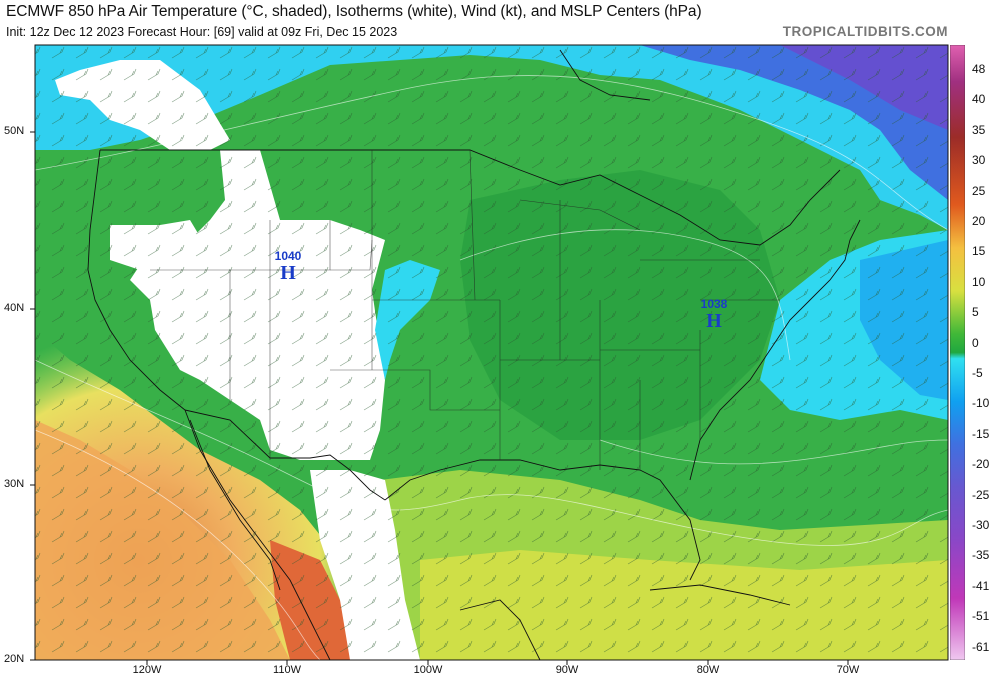  What do you see at coordinates (714, 304) in the screenshot?
I see `pressure-value: 1038` at bounding box center [714, 304].